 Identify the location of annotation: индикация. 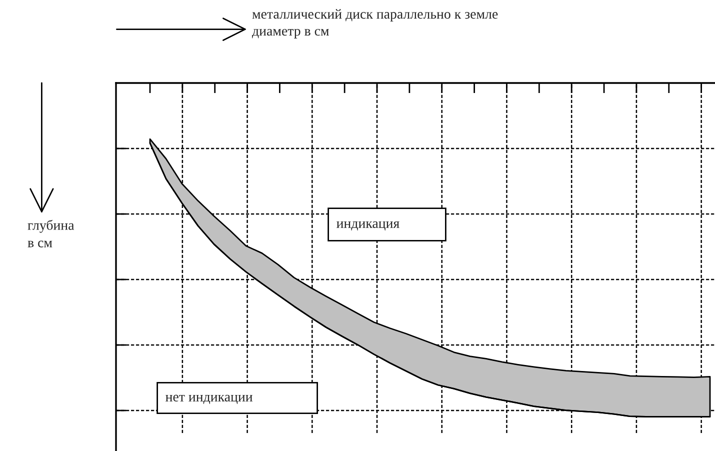
(368, 226).